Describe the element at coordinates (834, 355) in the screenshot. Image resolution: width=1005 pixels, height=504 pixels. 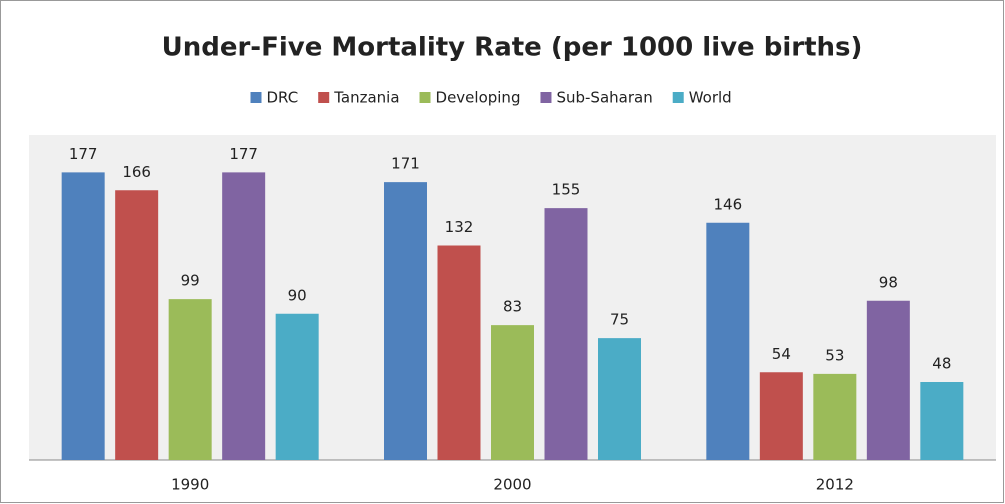
I see `value-label: 53` at that location.